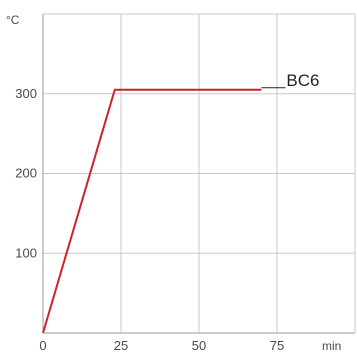 Image resolution: width=357 pixels, height=354 pixels. I want to click on series-label: BC6, so click(302, 80).